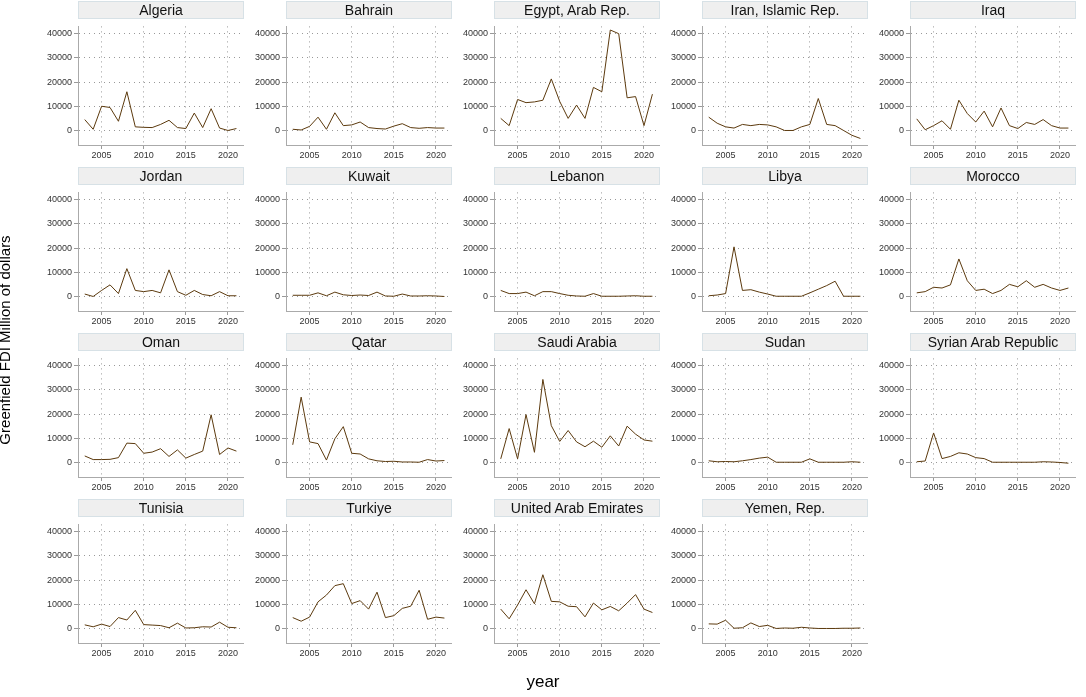 The image size is (1086, 697). I want to click on chart-title: Iraq, so click(993, 10).